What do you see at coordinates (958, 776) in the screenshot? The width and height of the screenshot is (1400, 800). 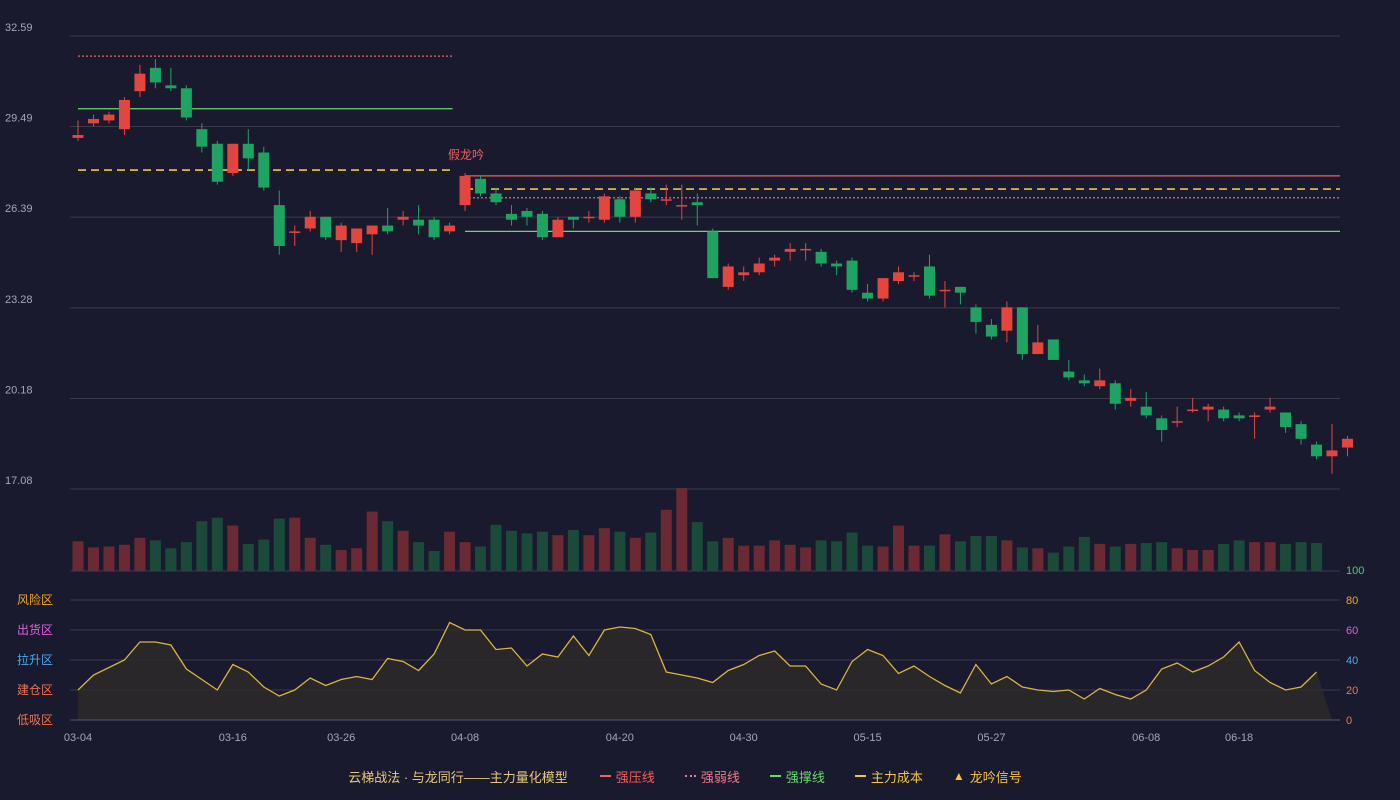 I see `triangle-icon: ▲` at bounding box center [958, 776].